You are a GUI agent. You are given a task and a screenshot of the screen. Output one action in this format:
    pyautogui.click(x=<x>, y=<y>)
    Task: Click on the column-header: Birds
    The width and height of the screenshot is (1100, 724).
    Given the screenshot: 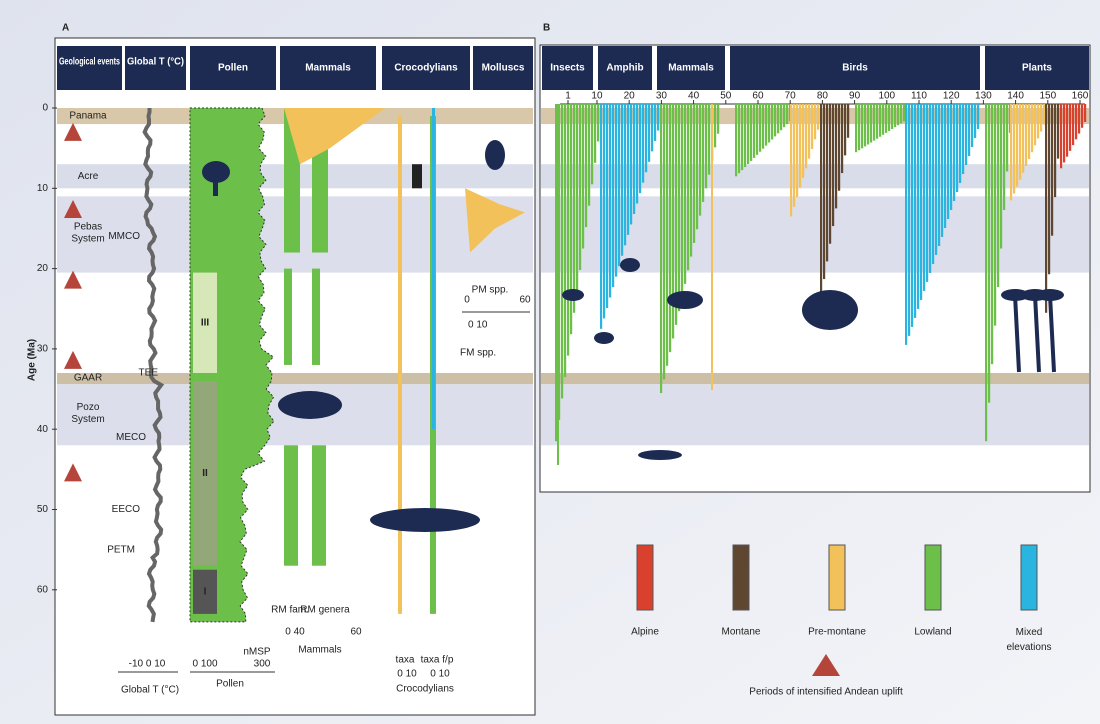 What is the action you would take?
    pyautogui.click(x=855, y=68)
    